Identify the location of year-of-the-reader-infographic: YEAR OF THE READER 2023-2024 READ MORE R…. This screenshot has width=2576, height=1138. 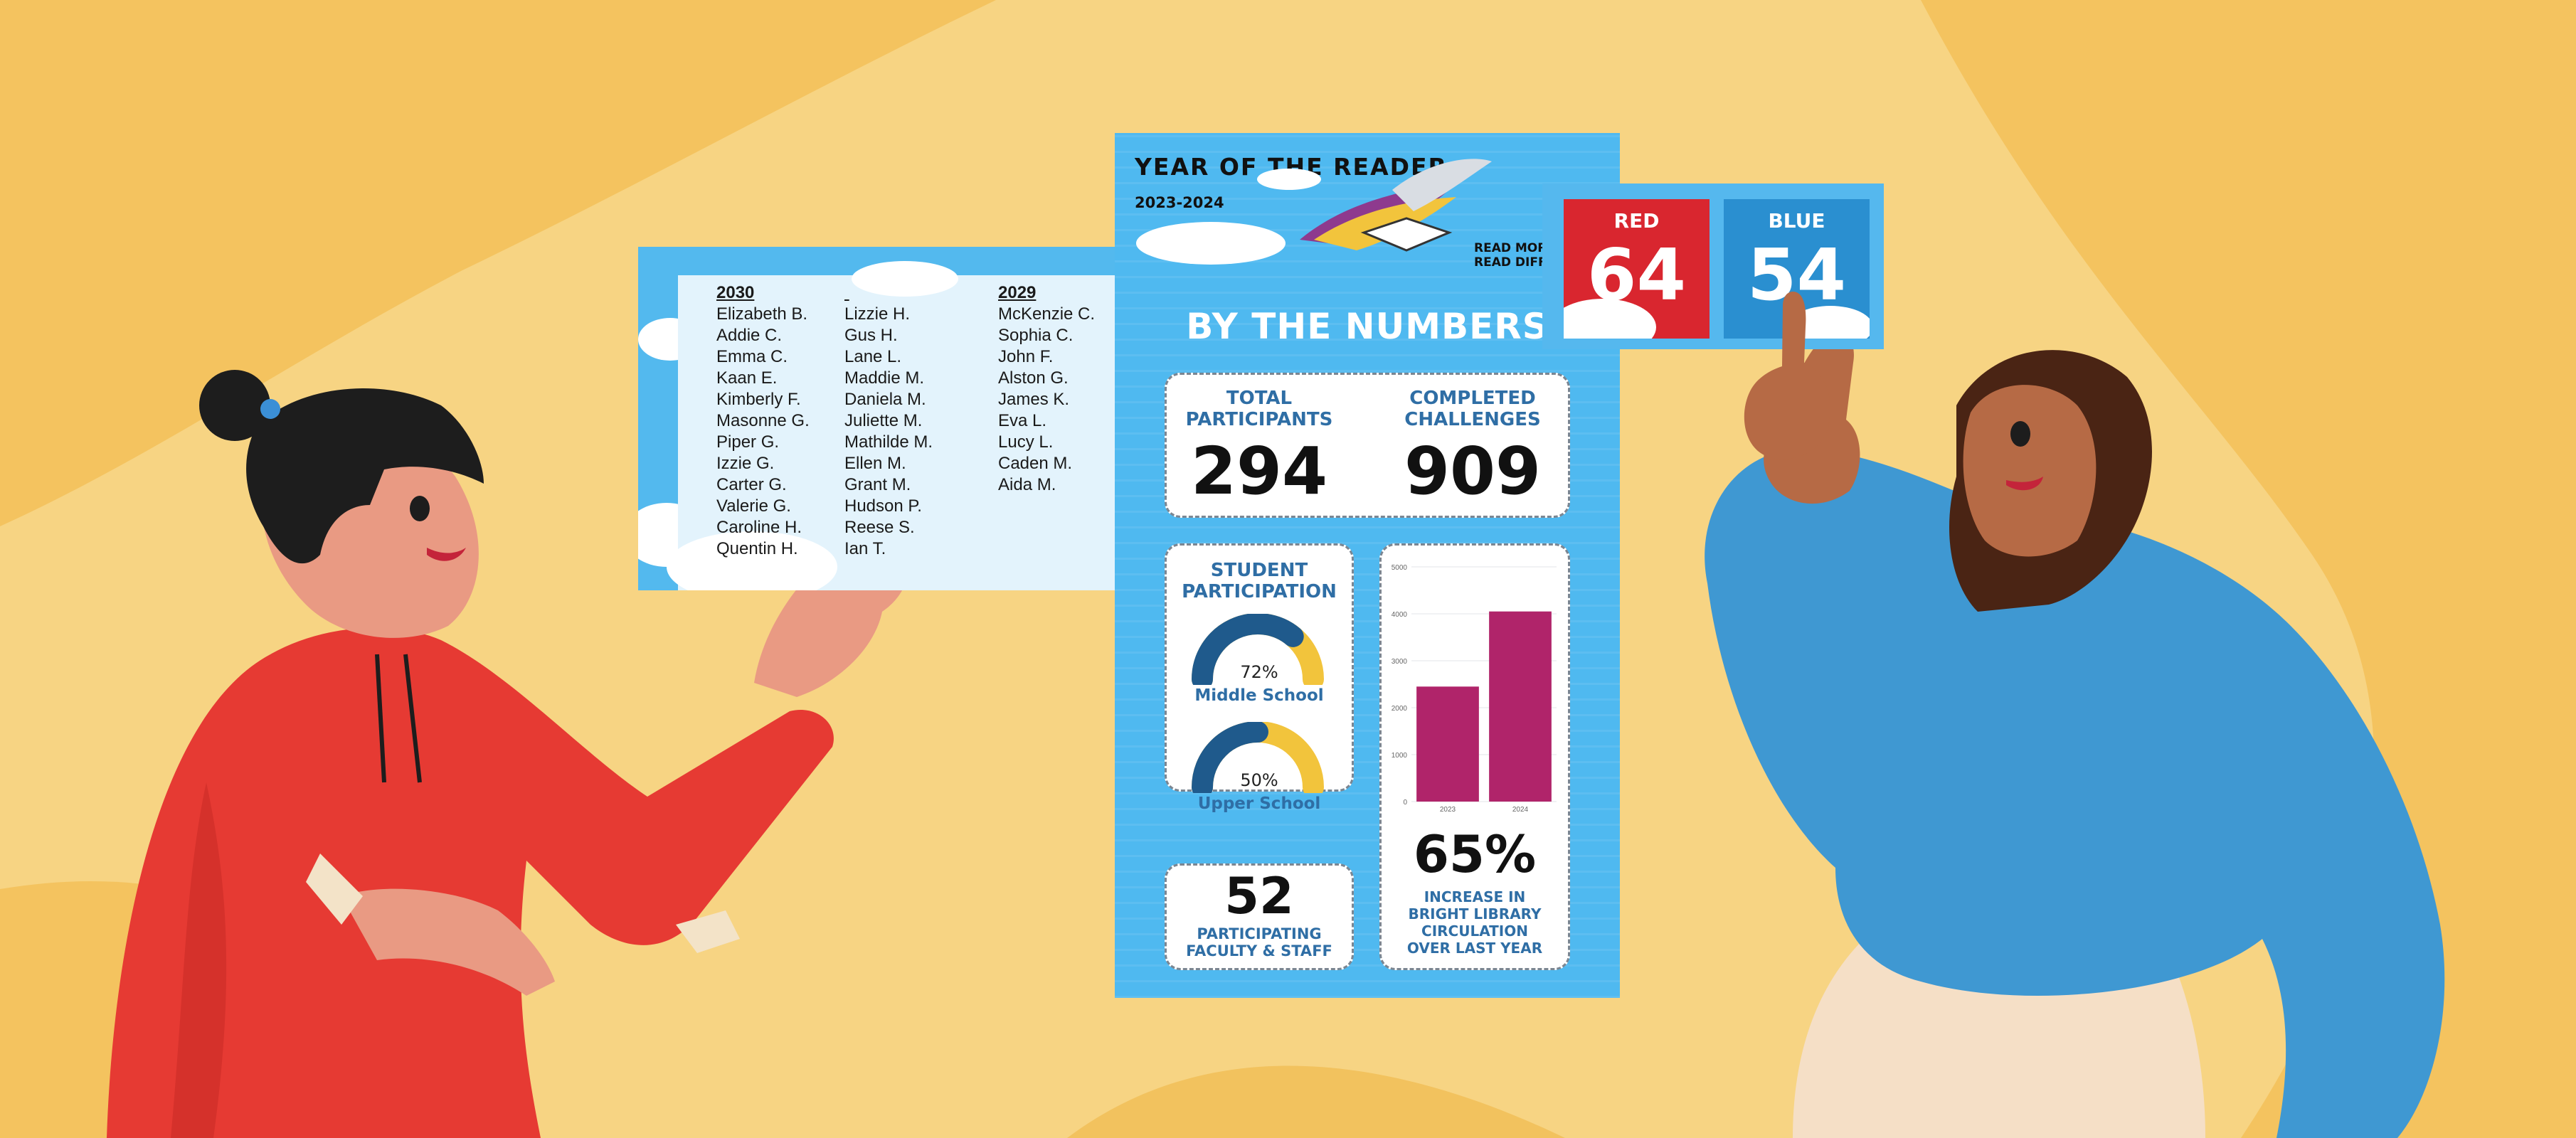
(1367, 566).